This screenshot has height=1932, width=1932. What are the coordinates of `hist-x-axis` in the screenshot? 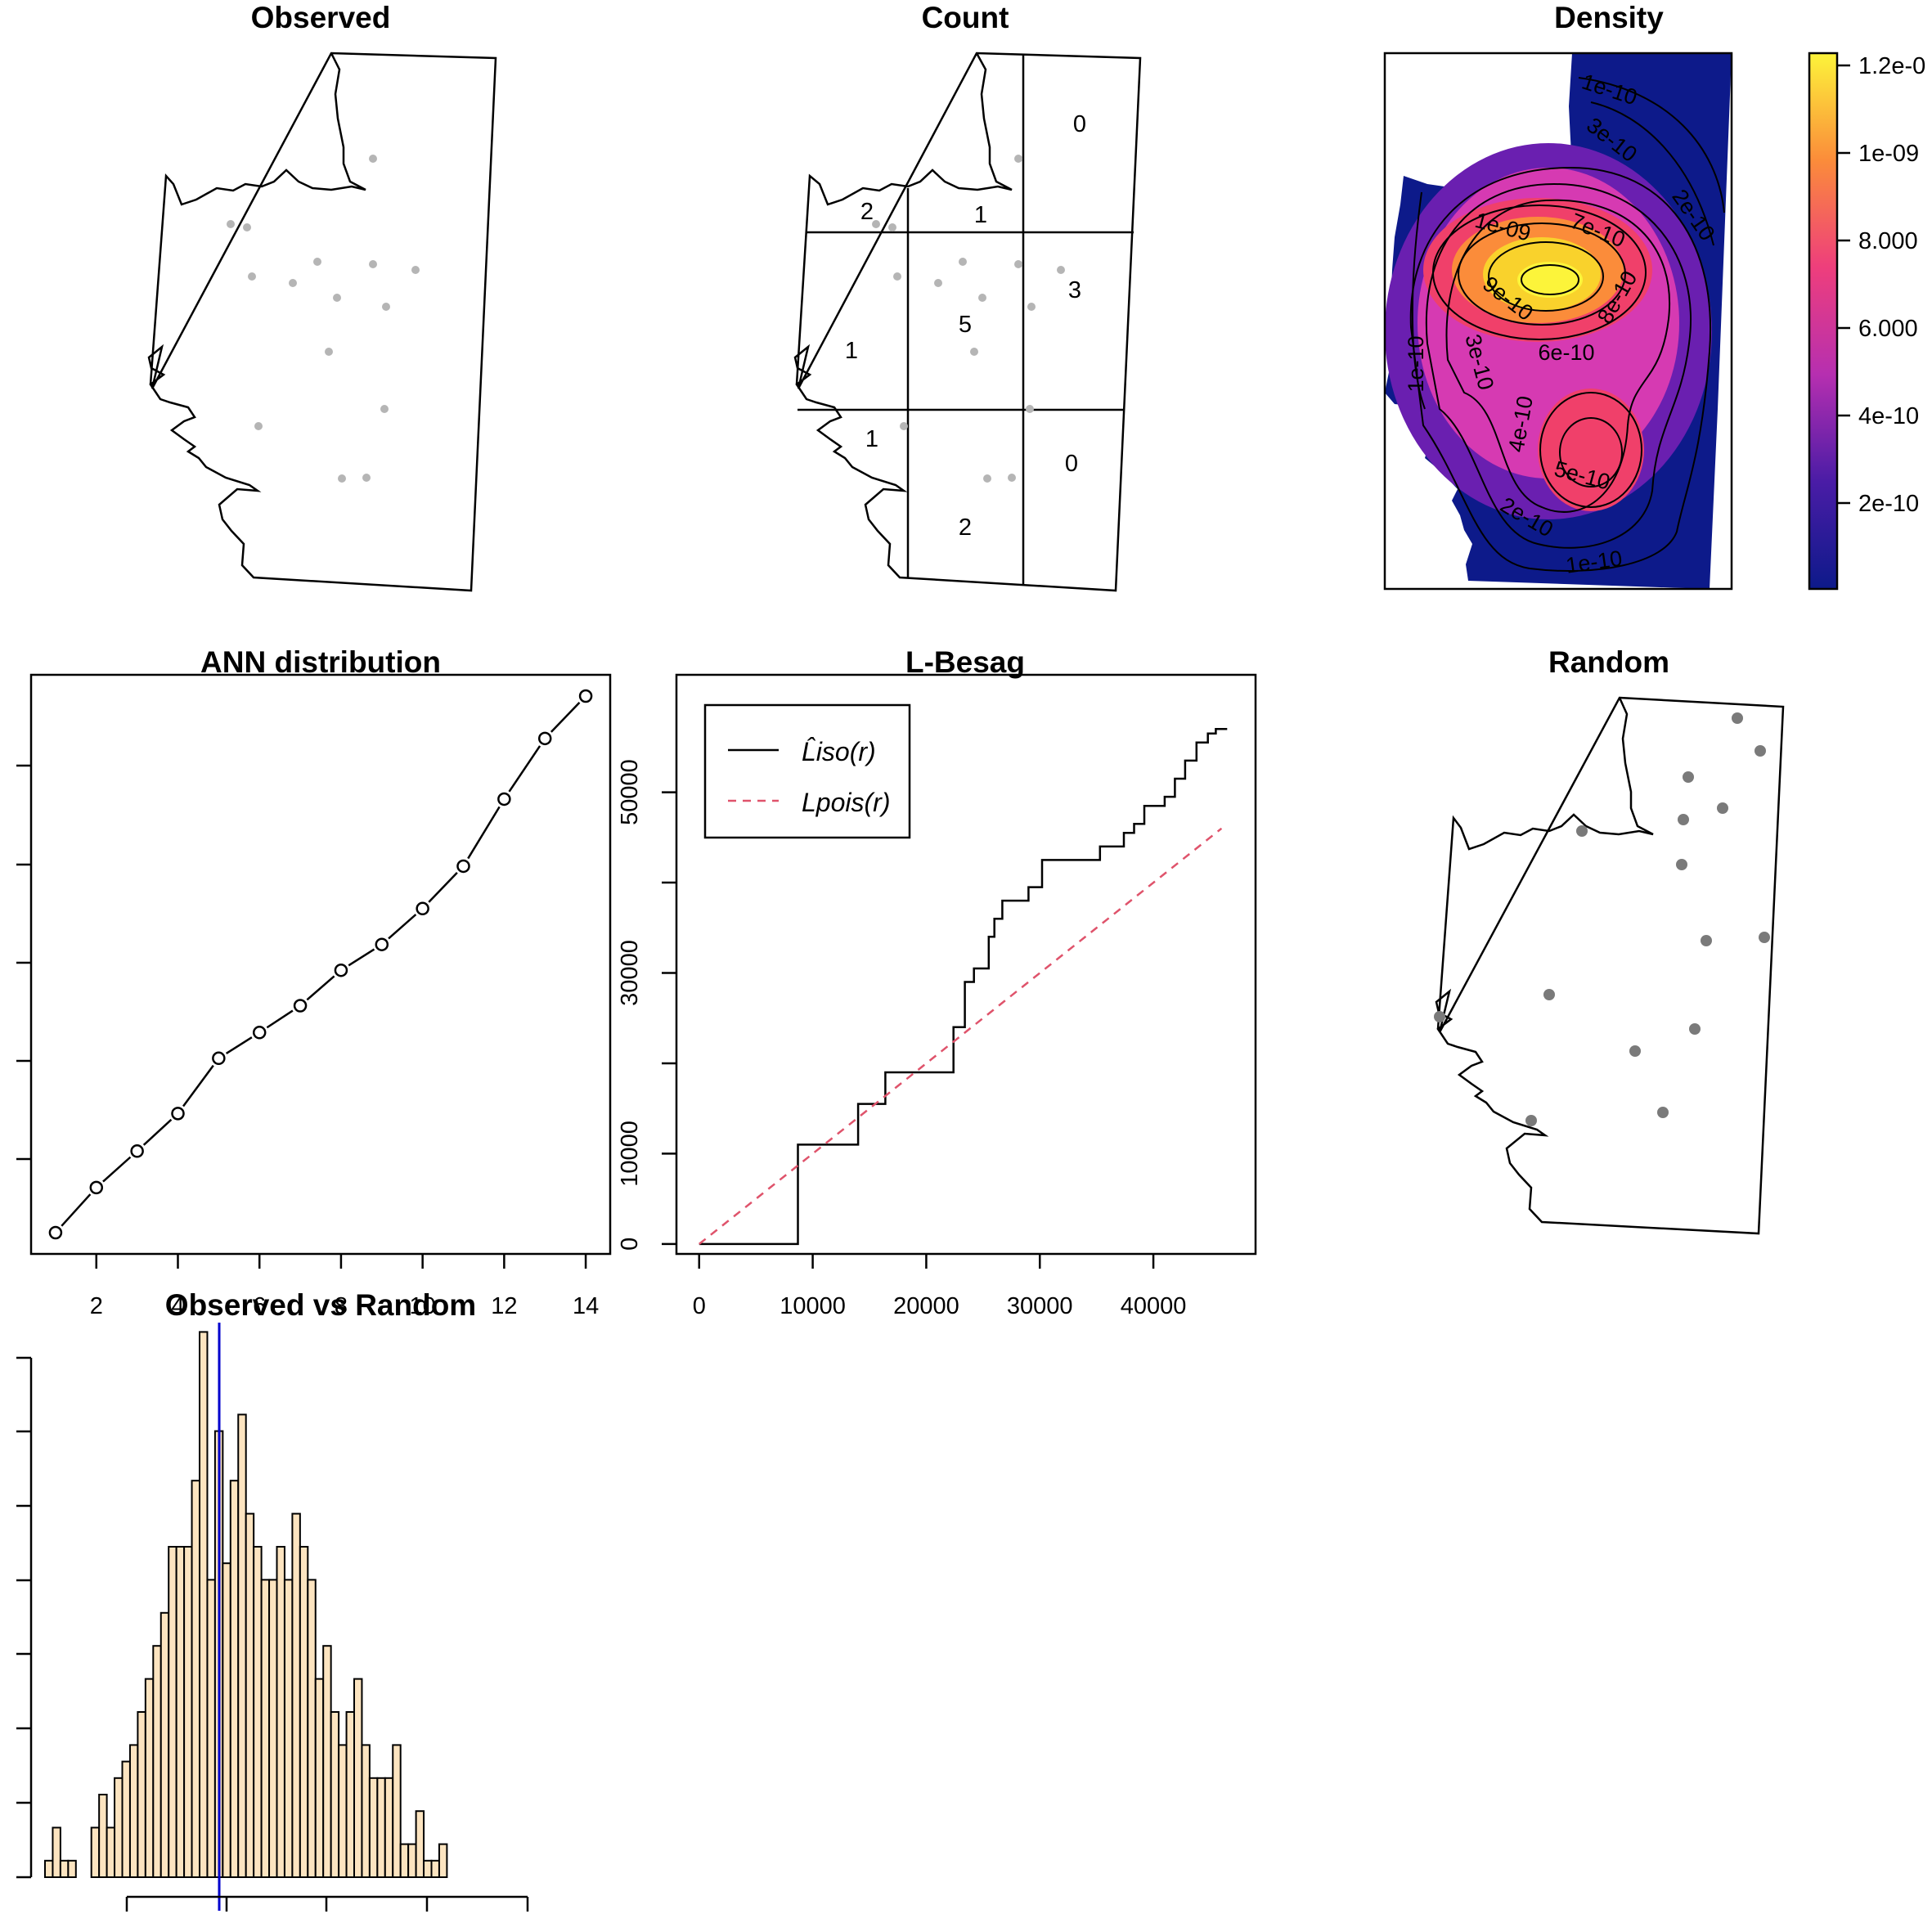 It's located at (327, 1903).